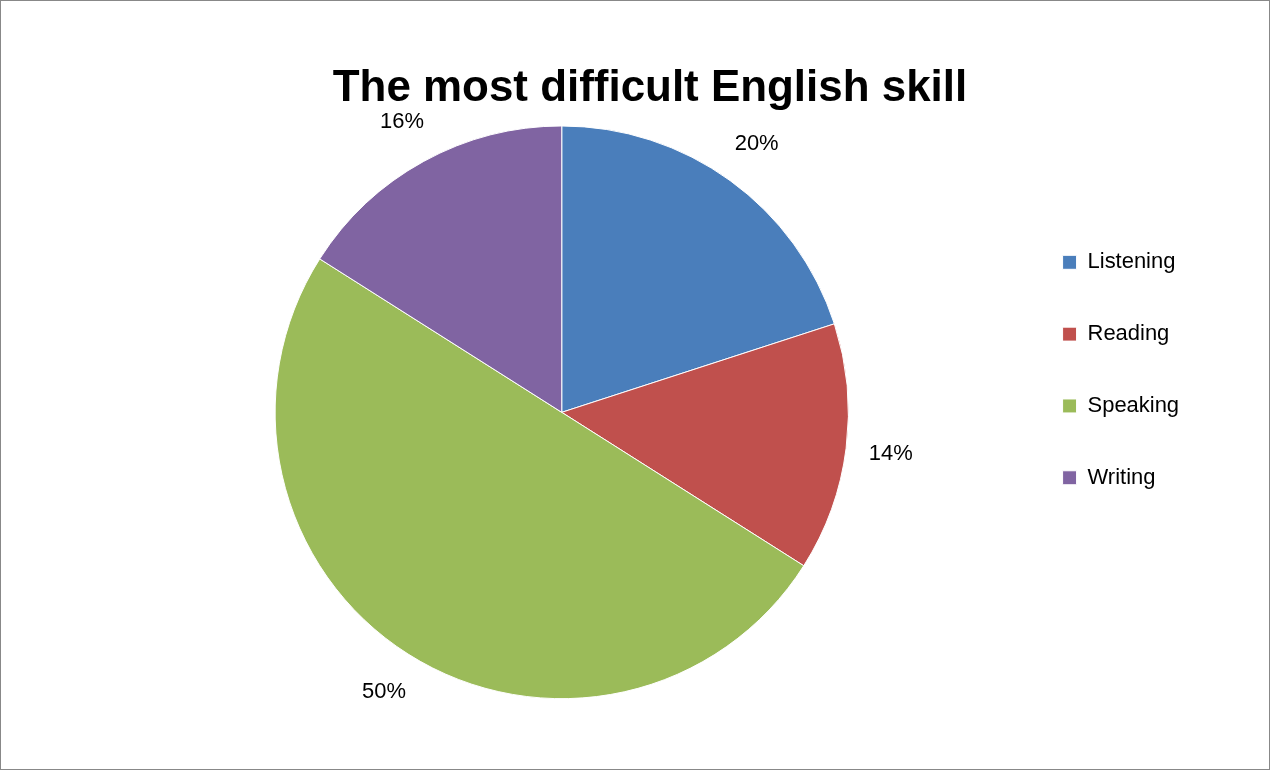 The height and width of the screenshot is (772, 1272). I want to click on chart-title: The most difficult English skill, so click(650, 86).